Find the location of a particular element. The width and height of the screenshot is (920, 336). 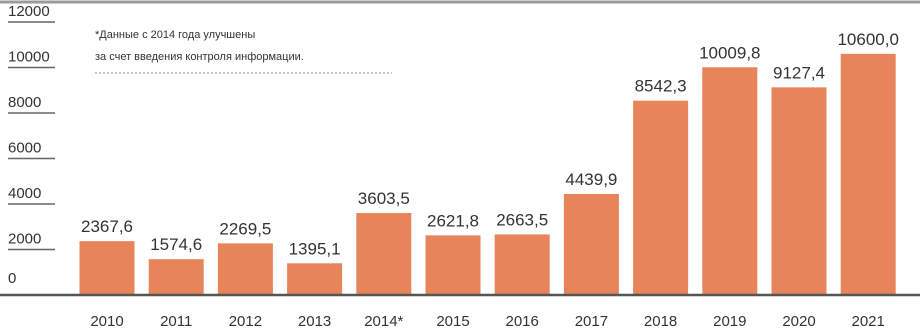

footnote-line-2: за счет введения контроля информации. is located at coordinates (199, 57).